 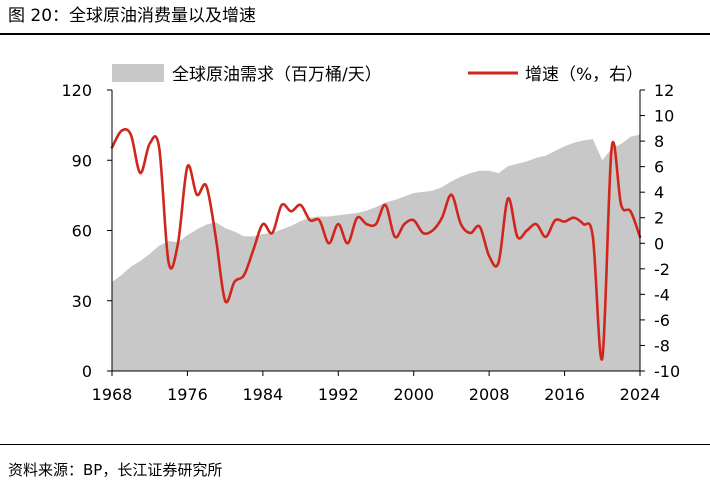 What do you see at coordinates (489, 394) in the screenshot?
I see `x-tick-label: 2008` at bounding box center [489, 394].